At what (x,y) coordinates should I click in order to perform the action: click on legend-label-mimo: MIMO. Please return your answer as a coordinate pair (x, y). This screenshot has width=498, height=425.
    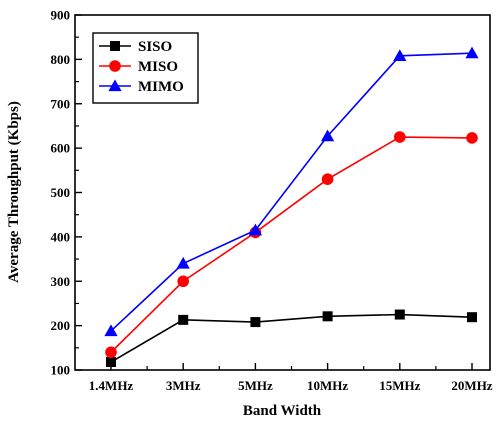
    Looking at the image, I should click on (161, 87).